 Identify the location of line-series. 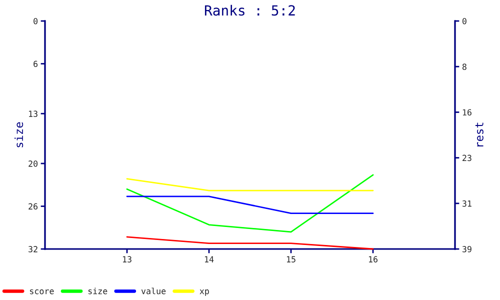
(250, 203).